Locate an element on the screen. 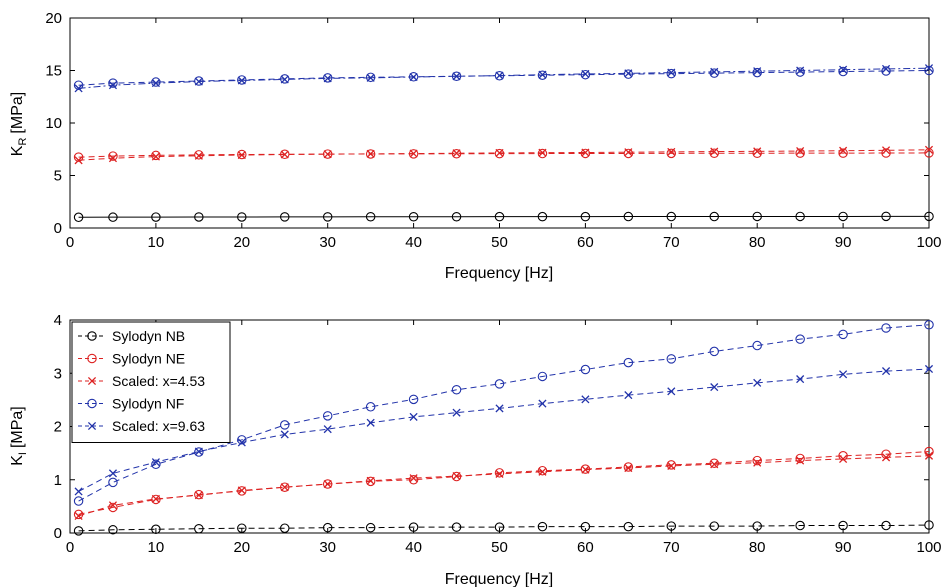 The width and height of the screenshot is (945, 587). legend-entry-label: Scaled: x=4.53 is located at coordinates (158, 381).